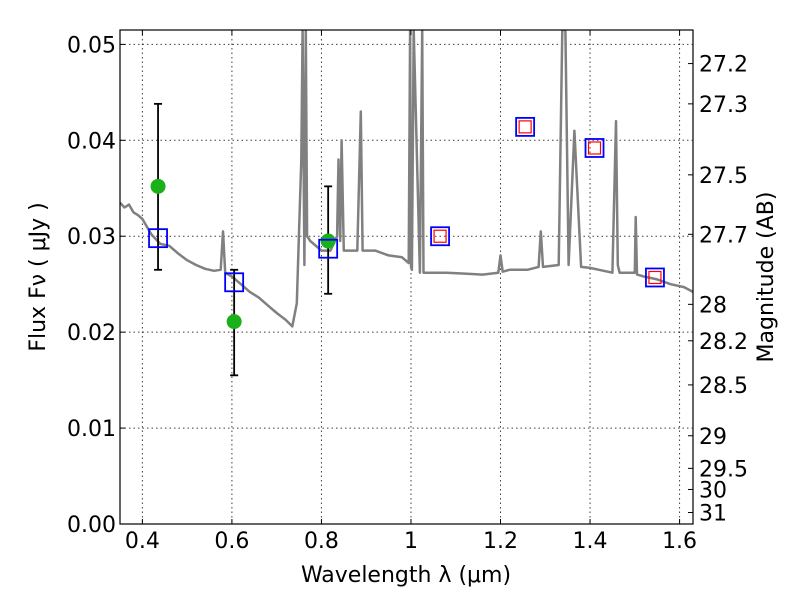  Describe the element at coordinates (723, 342) in the screenshot. I see `right-tick-label: 28.2` at that location.